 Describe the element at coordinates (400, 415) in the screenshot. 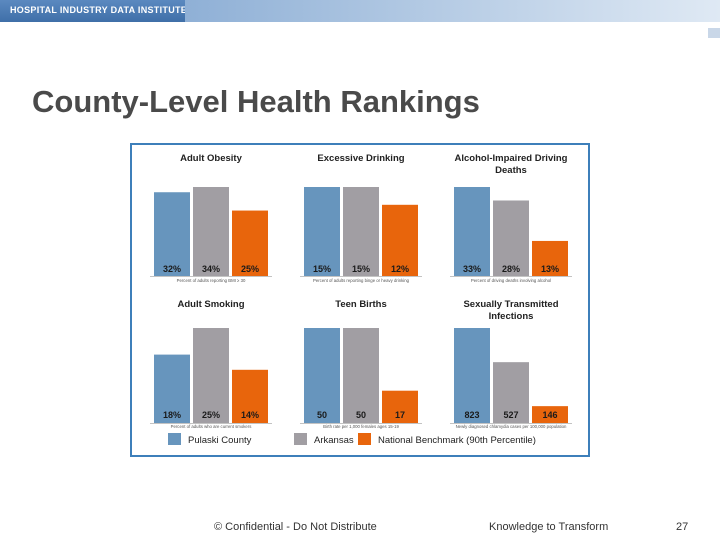

I see `value-label-teen-births-national-benchmark-90th-percentile: 17` at that location.